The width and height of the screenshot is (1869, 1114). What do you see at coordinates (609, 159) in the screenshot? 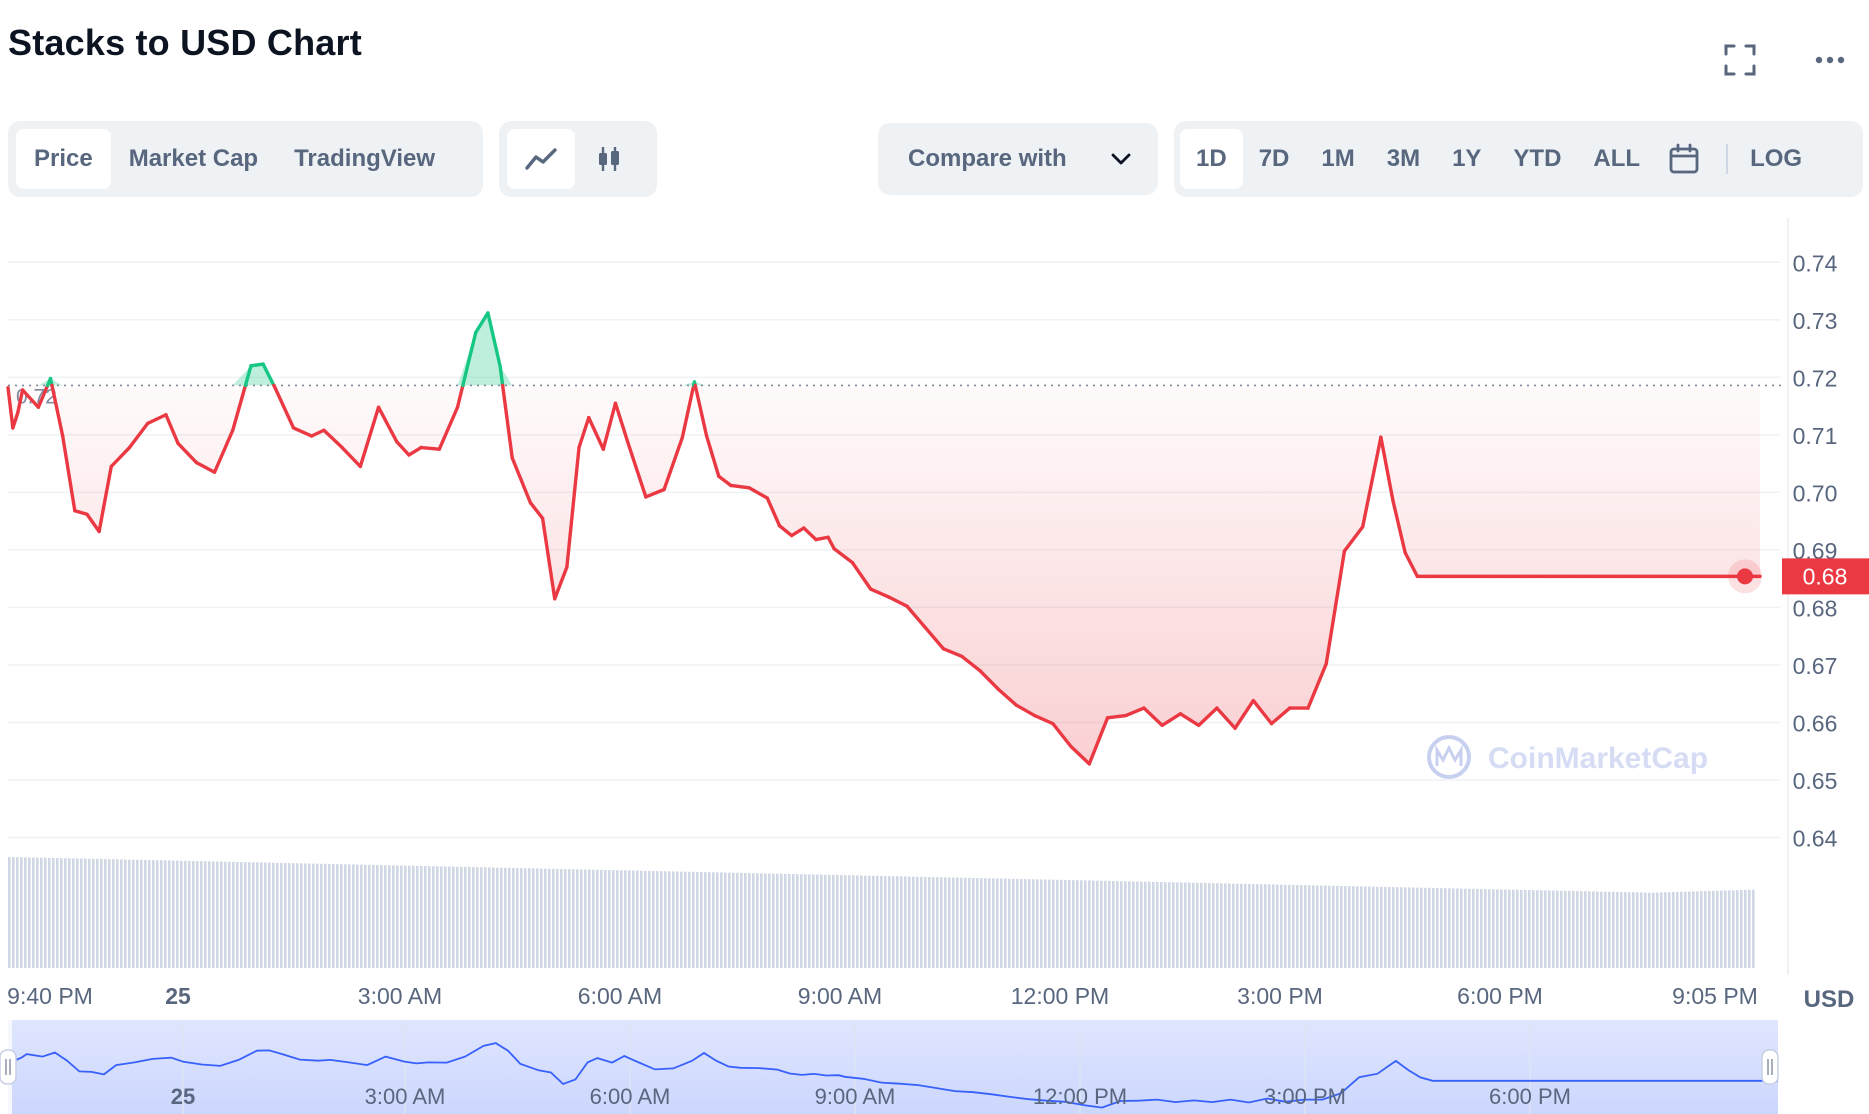
I see `candlestick-button` at bounding box center [609, 159].